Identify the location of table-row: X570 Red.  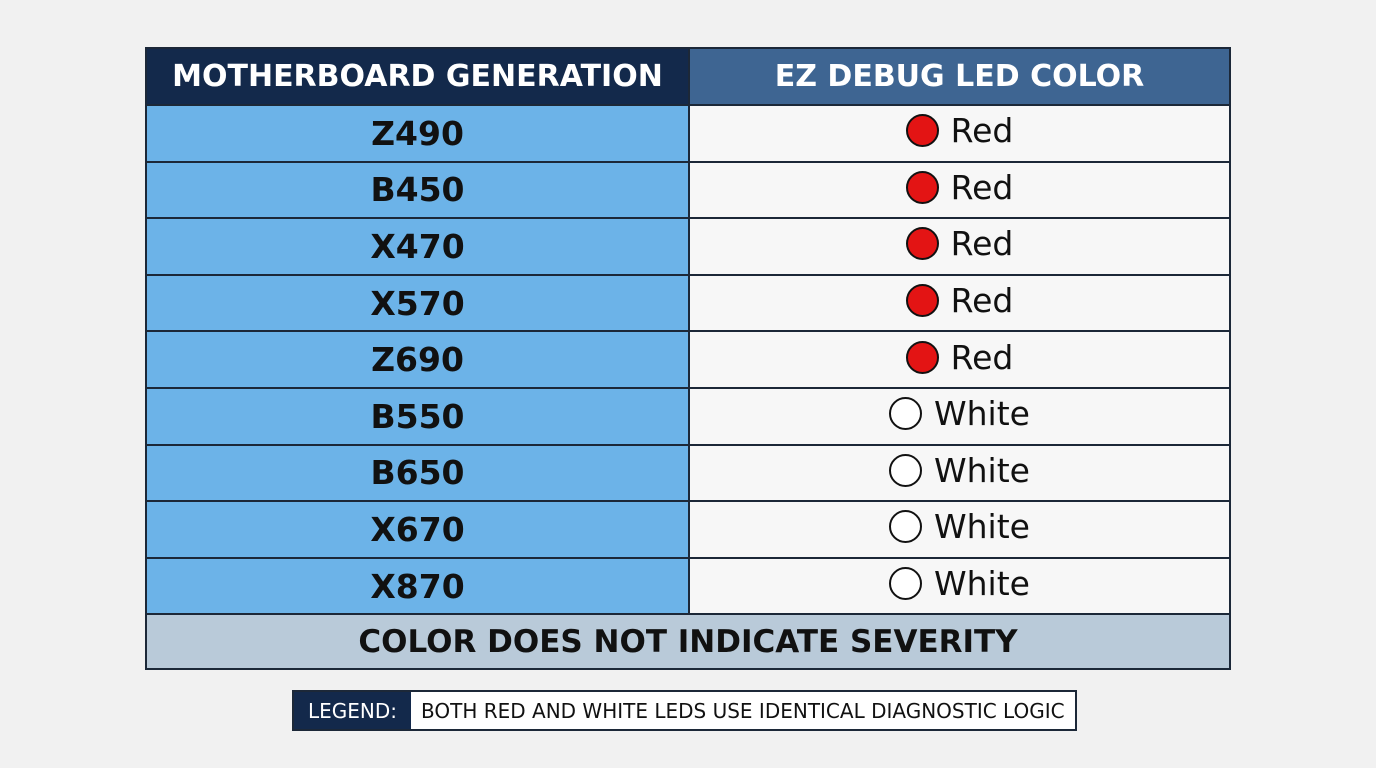
(688, 303).